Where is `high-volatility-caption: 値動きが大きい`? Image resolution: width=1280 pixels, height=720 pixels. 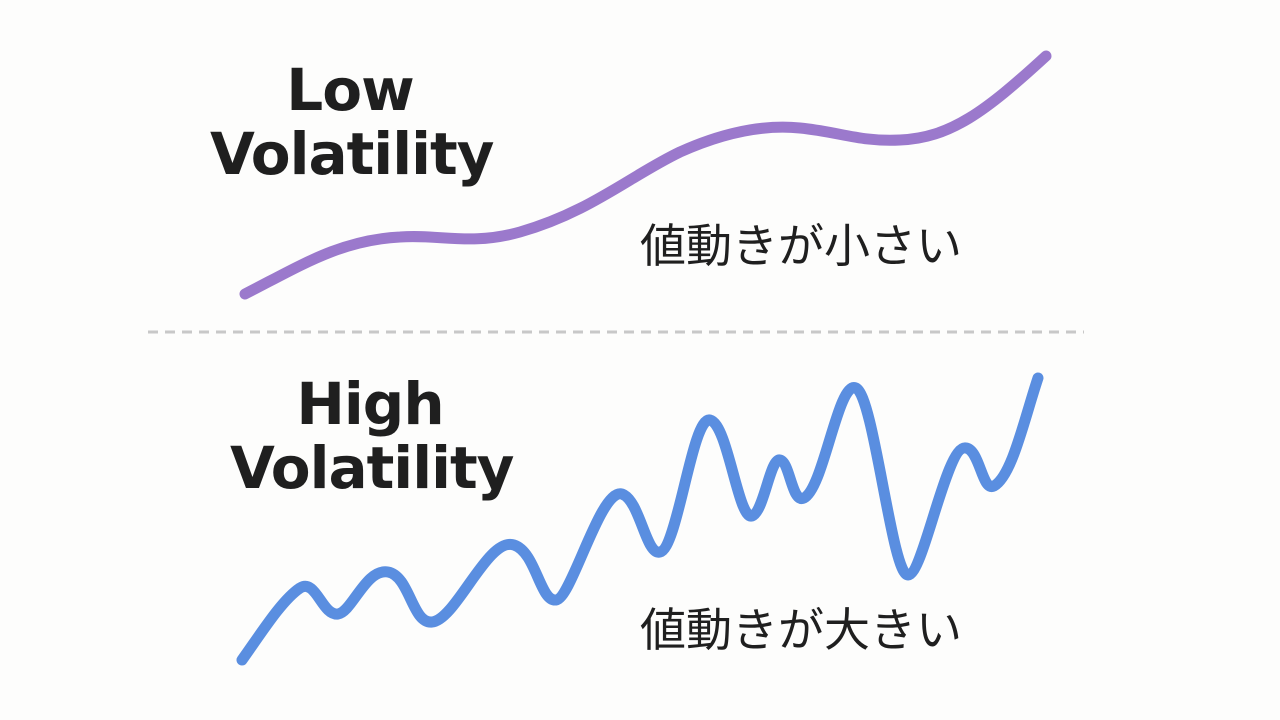
high-volatility-caption: 値動きが大きい is located at coordinates (801, 630).